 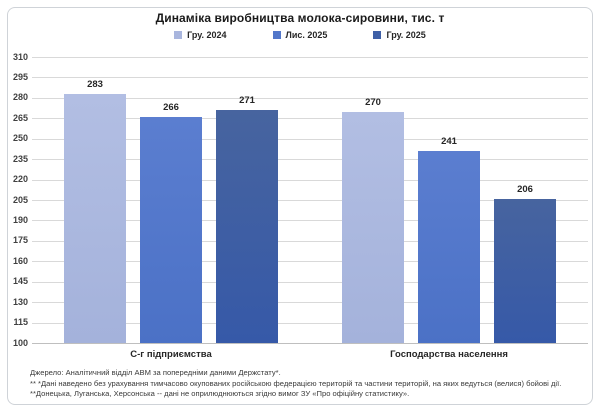 I want to click on chart-legend: Гру. 2024 Лис. 2025 Гру. 2025, so click(x=300, y=35).